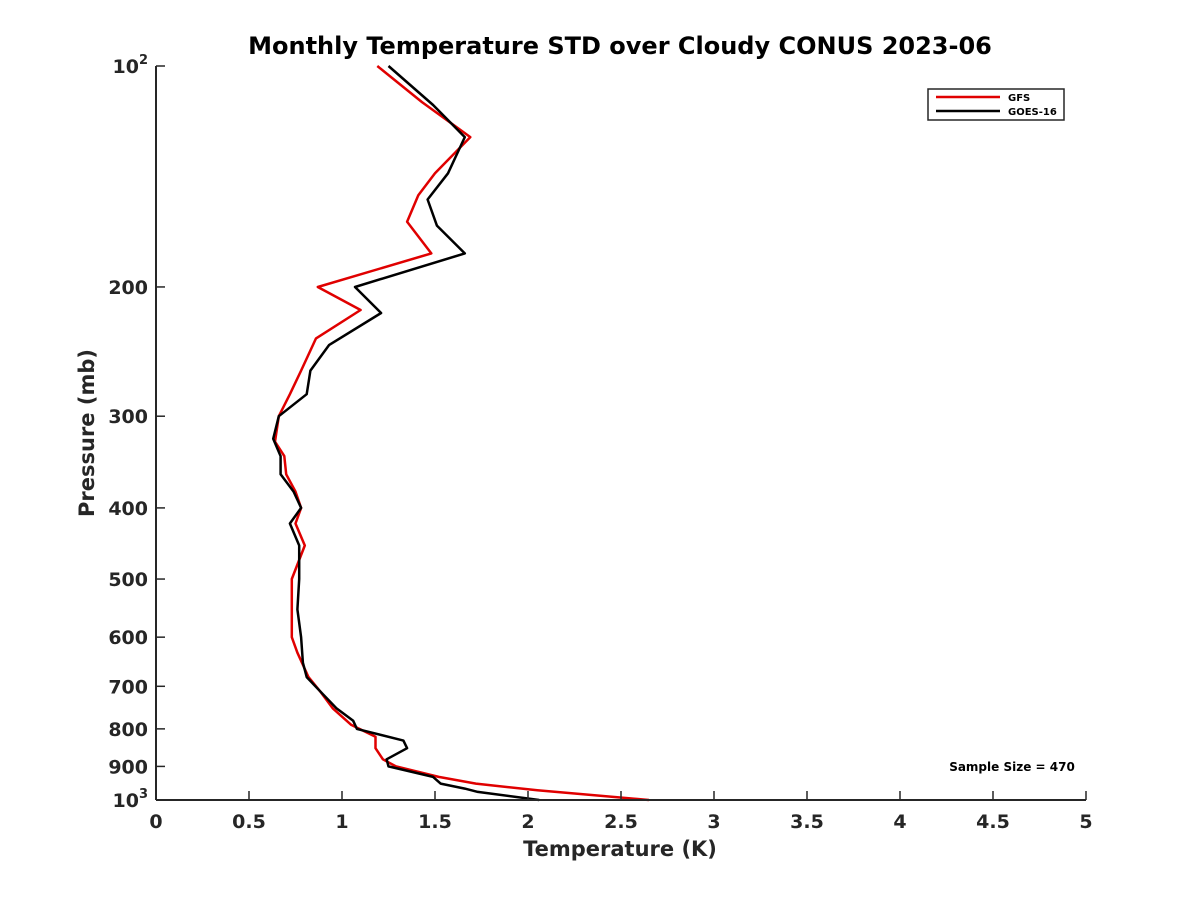 Image resolution: width=1200 pixels, height=900 pixels. Describe the element at coordinates (1085, 822) in the screenshot. I see `x-tick-label: 5` at that location.